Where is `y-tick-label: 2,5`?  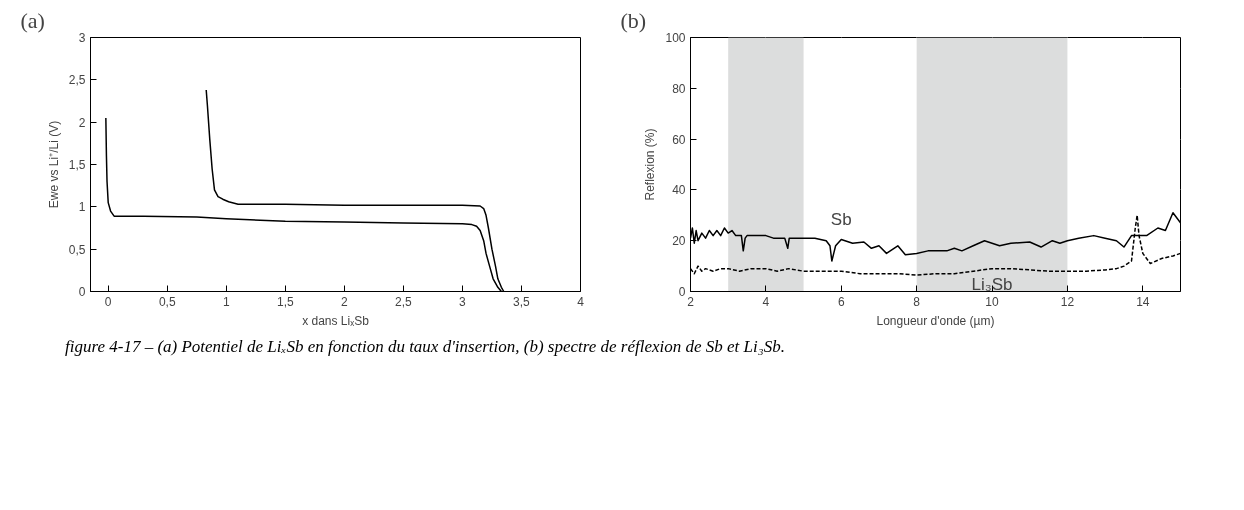 y-tick-label: 2,5 is located at coordinates (77, 80).